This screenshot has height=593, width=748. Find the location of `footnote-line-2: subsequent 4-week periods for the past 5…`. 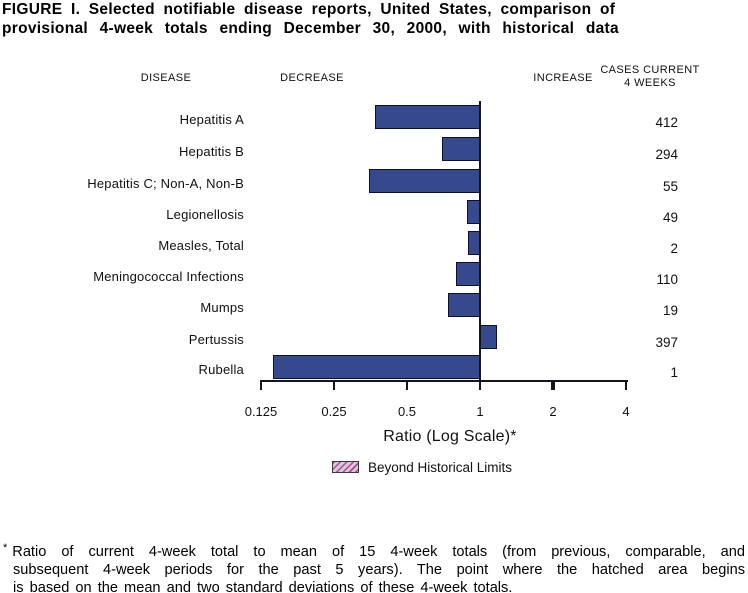

footnote-line-2: subsequent 4-week periods for the past 5… is located at coordinates (379, 570).